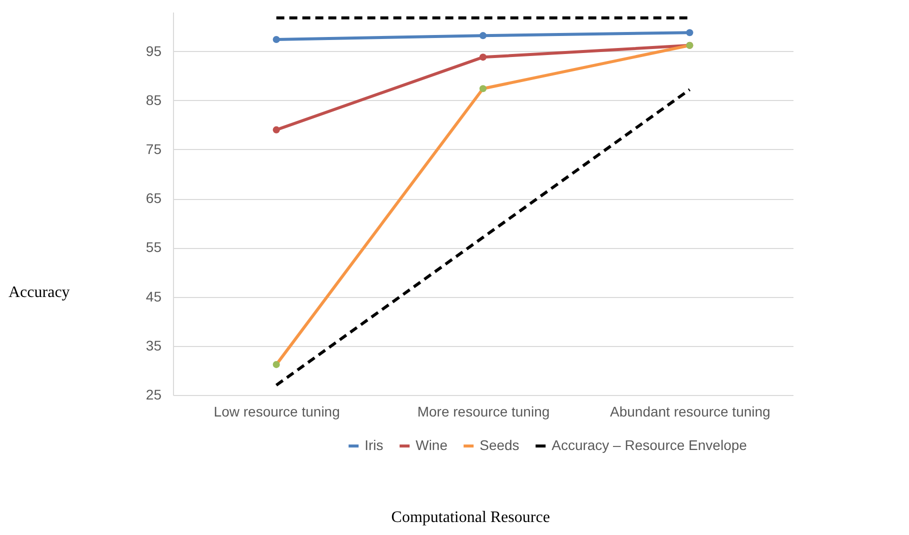 The width and height of the screenshot is (909, 535). Describe the element at coordinates (470, 517) in the screenshot. I see `text: Computational Resource` at that location.